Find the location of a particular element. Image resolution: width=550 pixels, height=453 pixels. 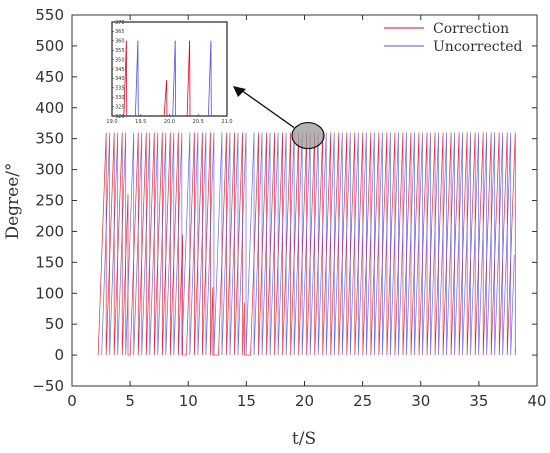

y-tick-label: 0 is located at coordinates (59, 355).